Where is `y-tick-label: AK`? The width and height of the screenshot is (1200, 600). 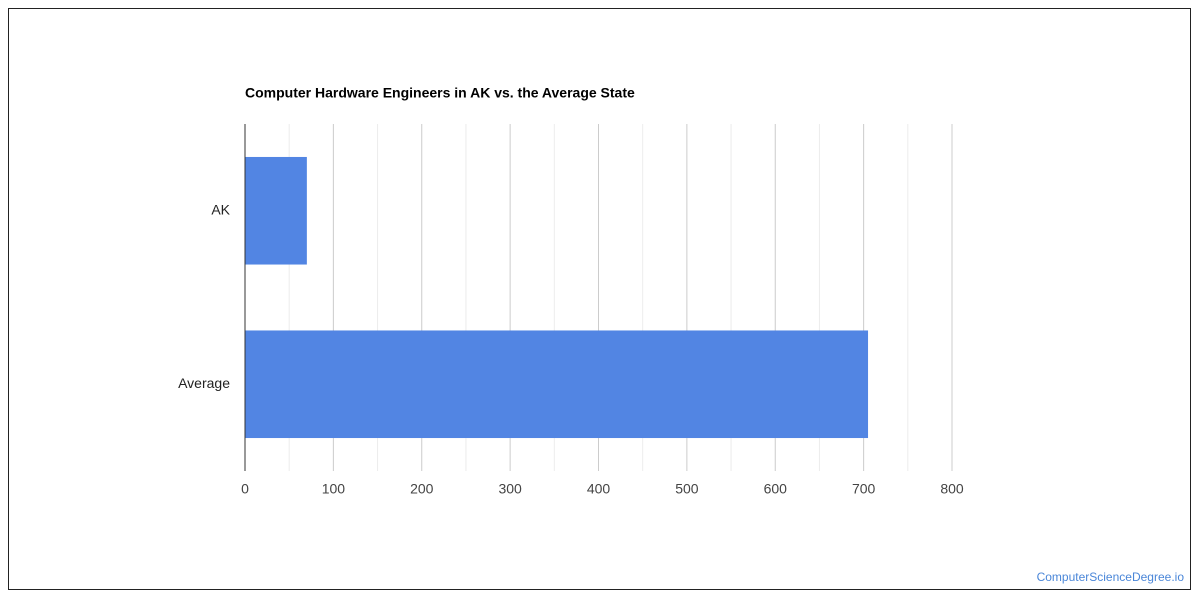
y-tick-label: AK is located at coordinates (220, 209).